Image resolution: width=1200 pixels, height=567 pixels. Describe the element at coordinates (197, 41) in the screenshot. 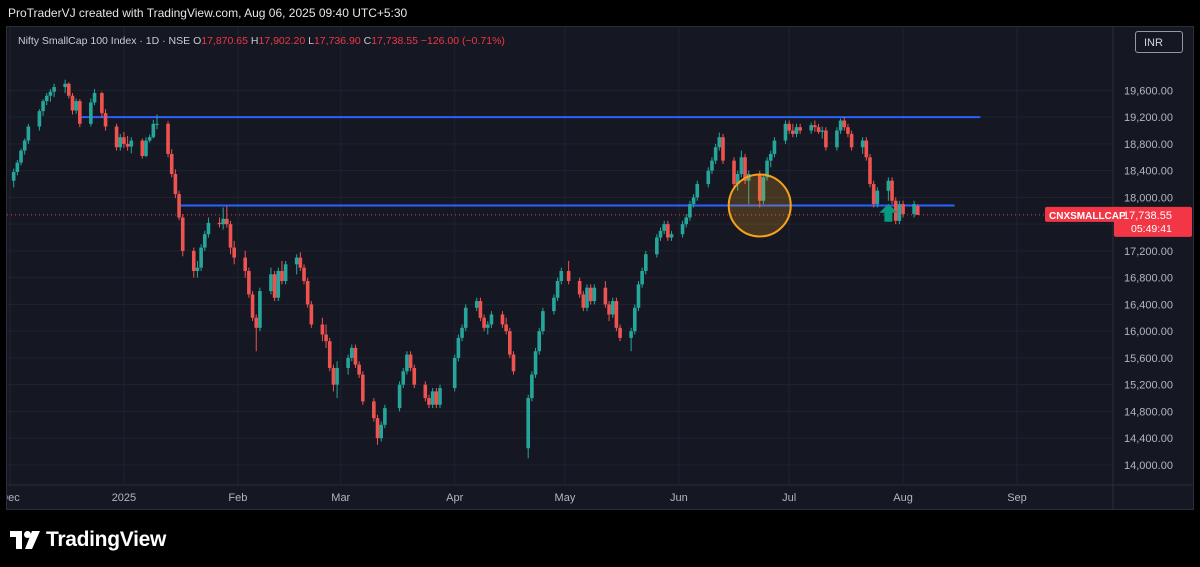

I see `open-label: O` at that location.